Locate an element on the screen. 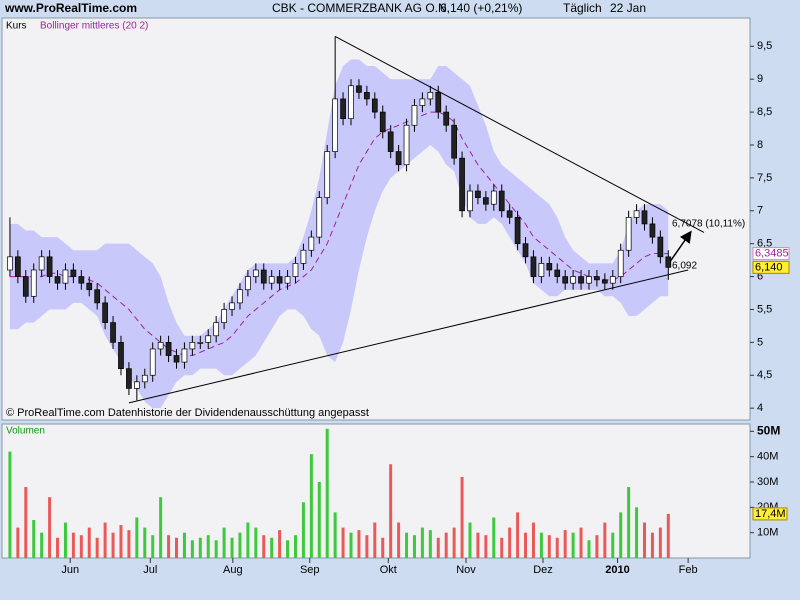  y-tick-label: 4,5 is located at coordinates (764, 375).